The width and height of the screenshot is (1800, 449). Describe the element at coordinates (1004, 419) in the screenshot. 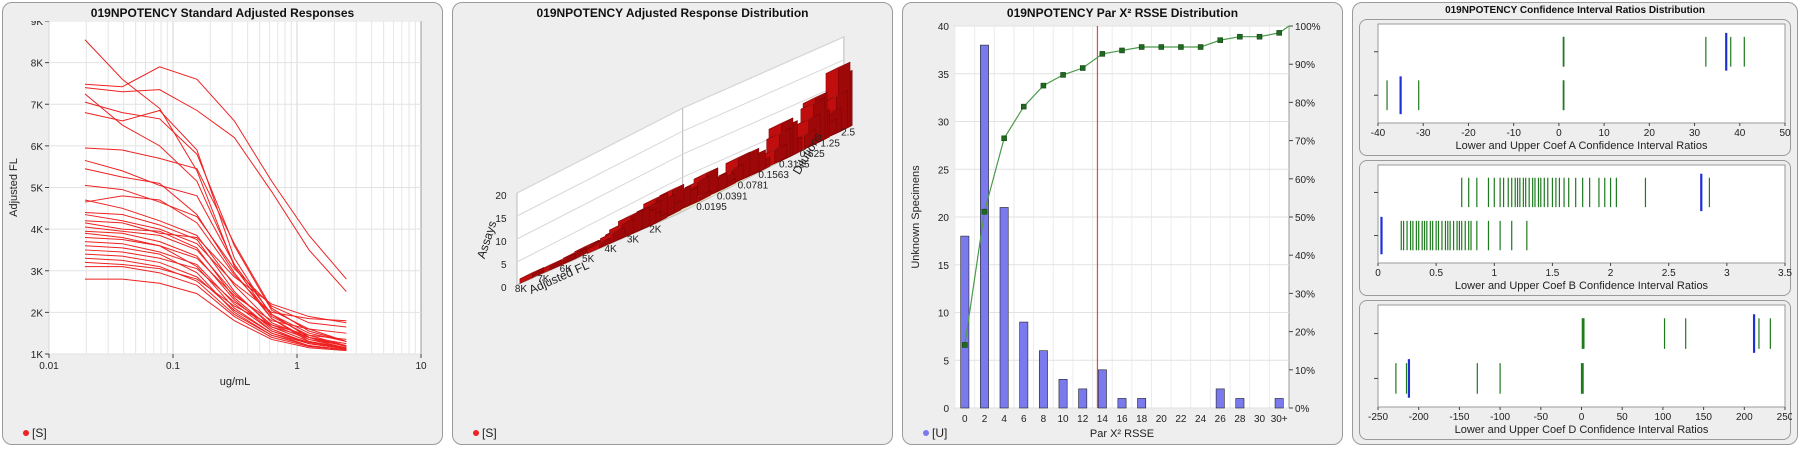

I see `x-tick-label: 4` at that location.